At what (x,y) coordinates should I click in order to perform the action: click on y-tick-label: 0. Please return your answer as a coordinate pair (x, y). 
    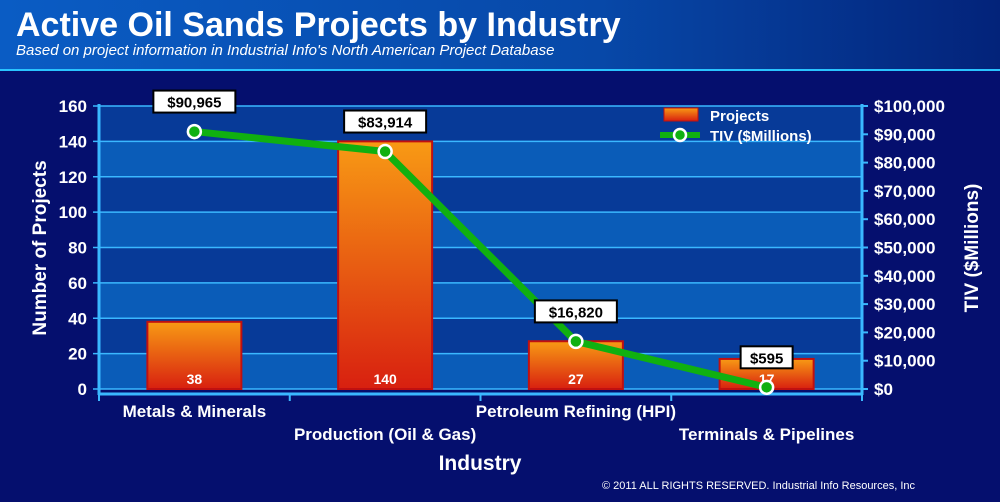
    Looking at the image, I should click on (82, 389).